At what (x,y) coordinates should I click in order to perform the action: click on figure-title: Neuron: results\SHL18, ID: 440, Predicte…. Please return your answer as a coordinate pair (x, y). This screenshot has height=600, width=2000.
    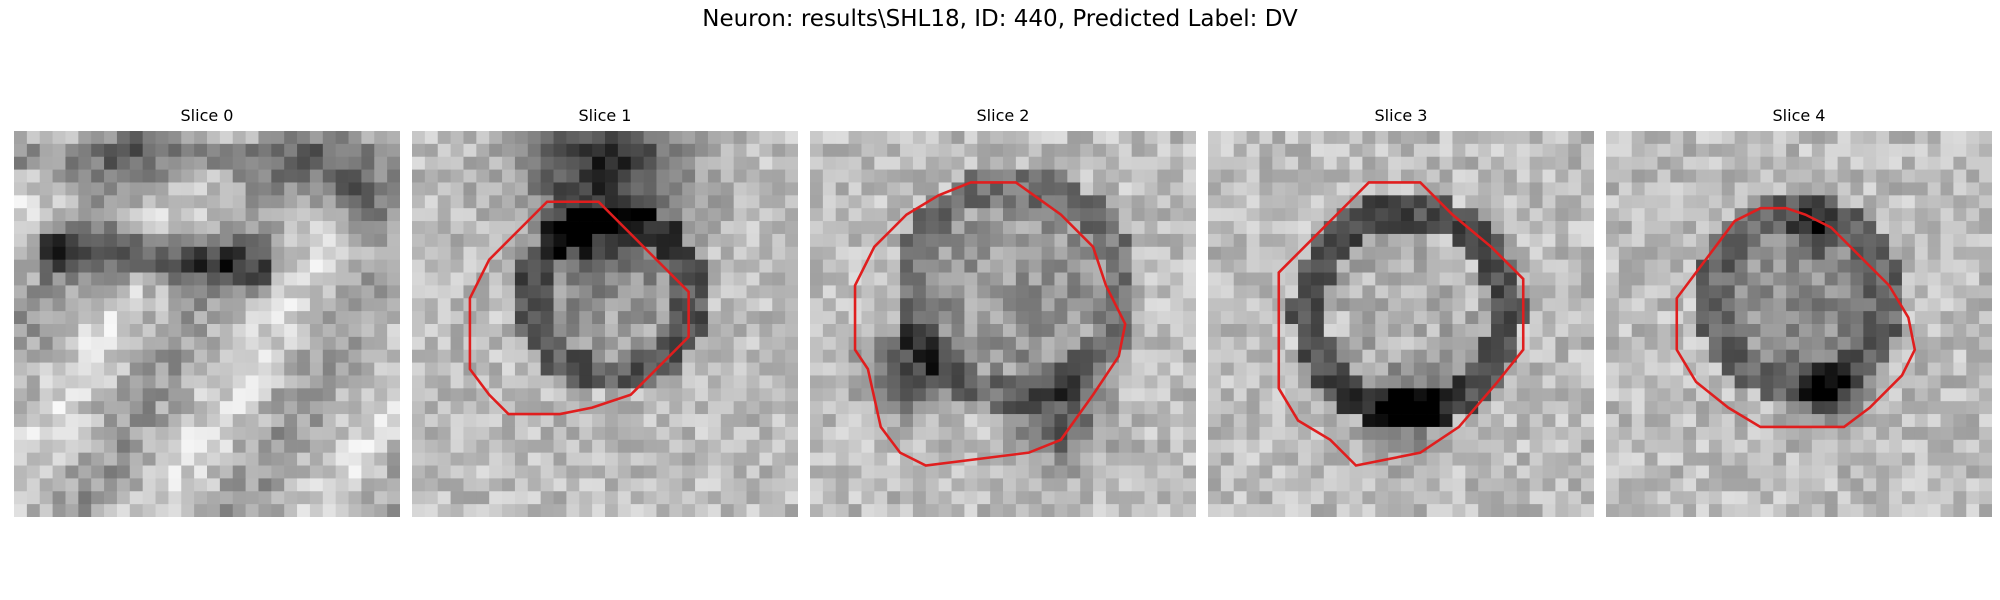
    Looking at the image, I should click on (1000, 19).